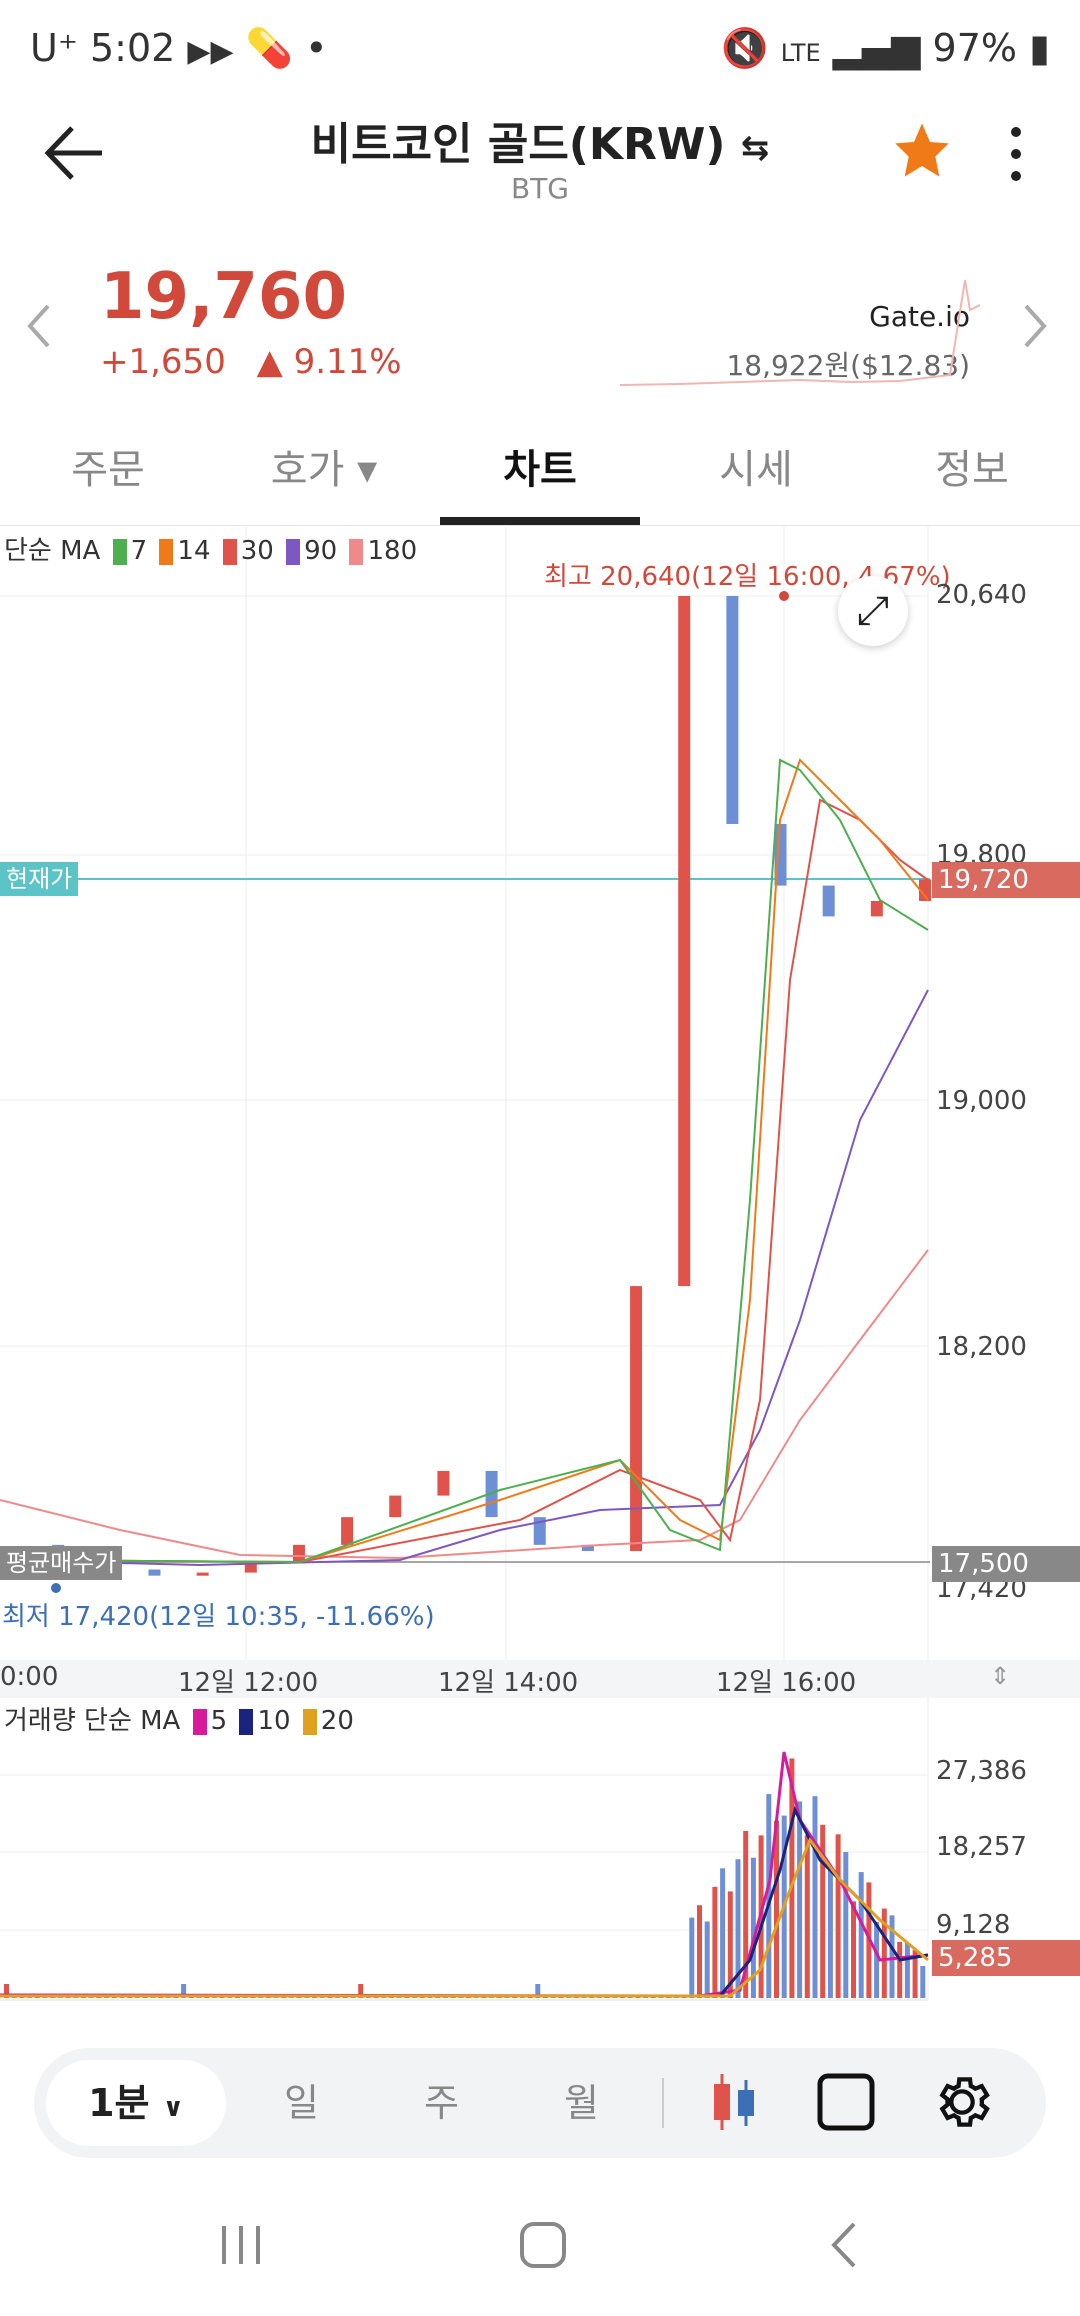 This screenshot has width=1080, height=2316. I want to click on period-week: 주, so click(441, 2103).